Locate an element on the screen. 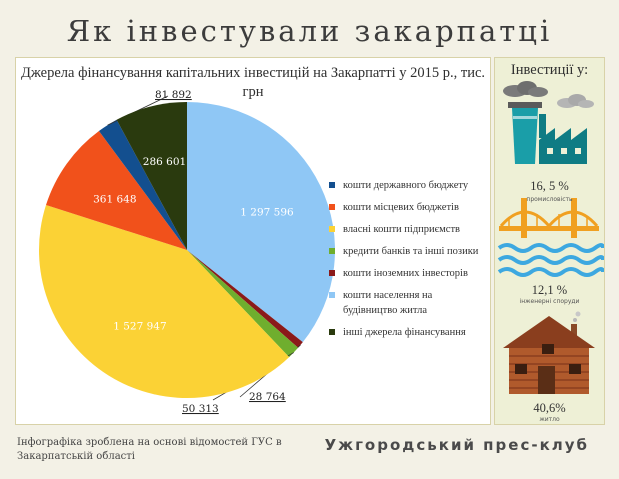 The width and height of the screenshot is (619, 479). housing-label: житло is located at coordinates (549, 419).